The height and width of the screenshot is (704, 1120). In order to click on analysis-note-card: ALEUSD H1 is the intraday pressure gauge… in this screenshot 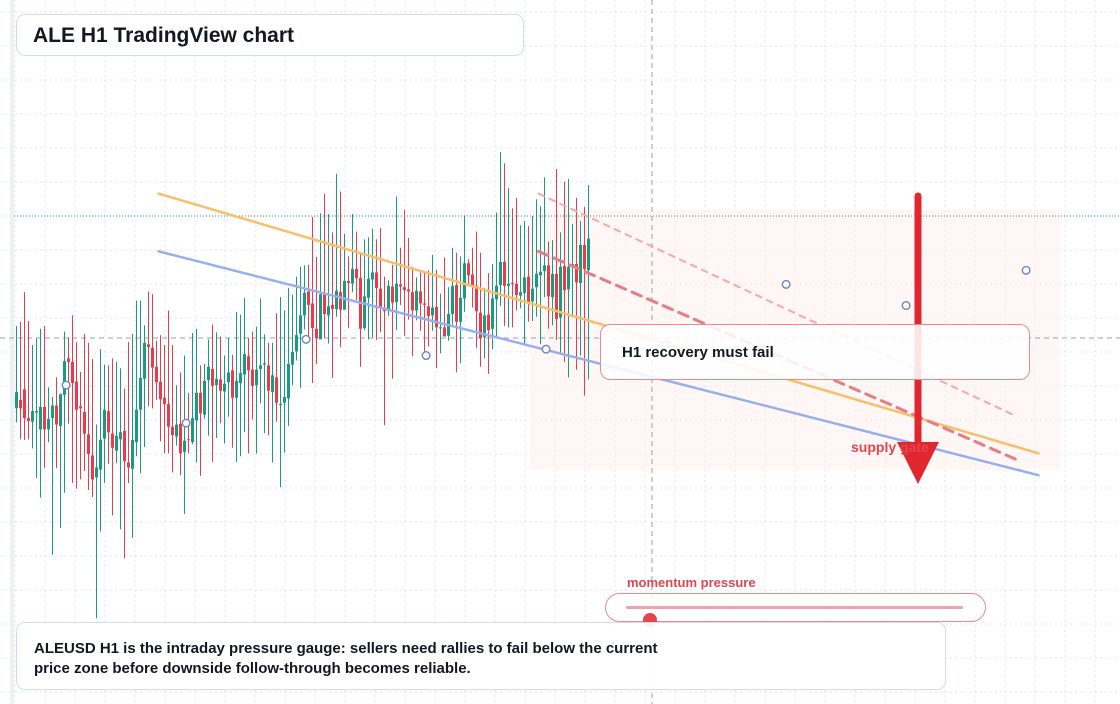, I will do `click(481, 656)`.